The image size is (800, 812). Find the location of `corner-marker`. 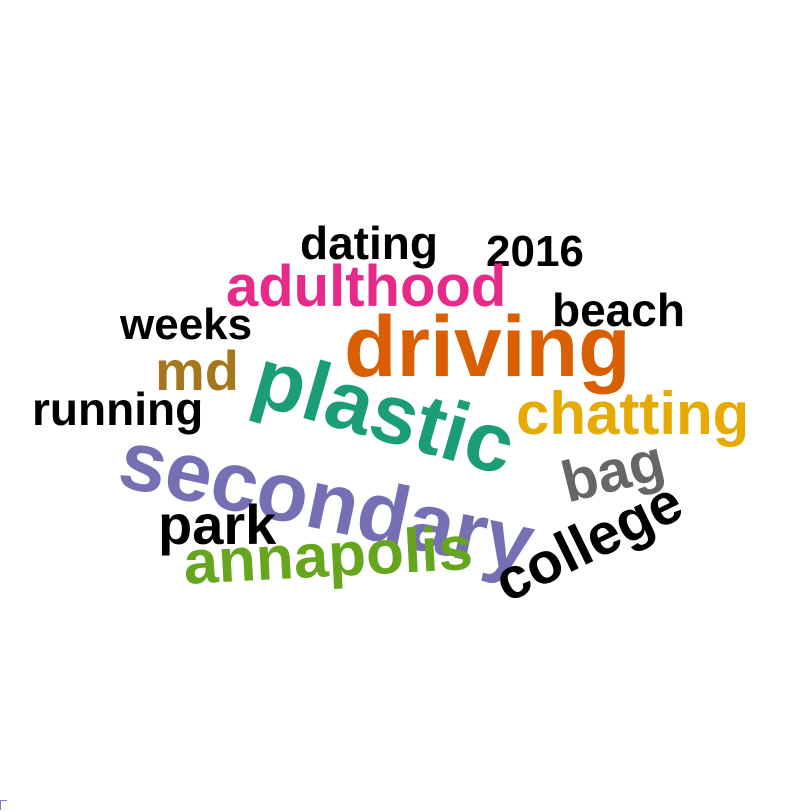

corner-marker is located at coordinates (3, 805).